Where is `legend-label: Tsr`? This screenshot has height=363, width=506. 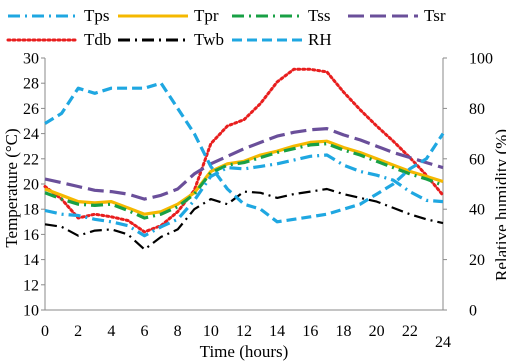
legend-label: Tsr is located at coordinates (435, 15).